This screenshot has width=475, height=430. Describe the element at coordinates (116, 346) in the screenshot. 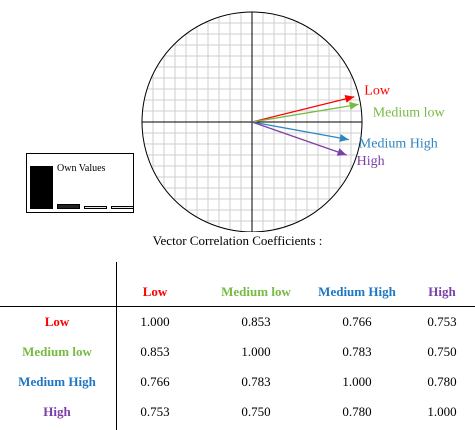

I see `table-row-label-divider` at that location.